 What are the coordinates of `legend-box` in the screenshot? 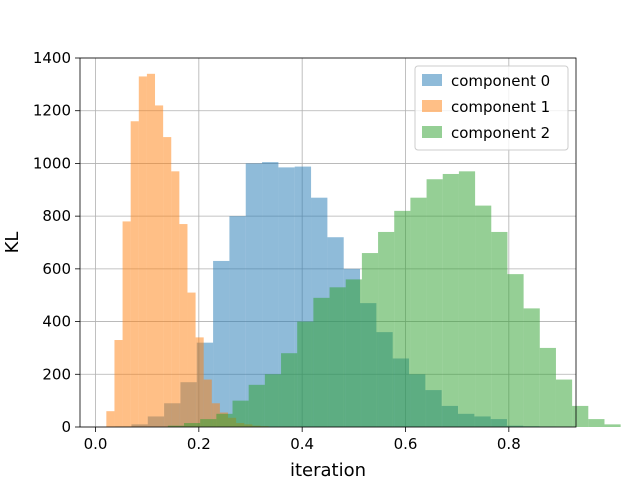 It's located at (491, 108).